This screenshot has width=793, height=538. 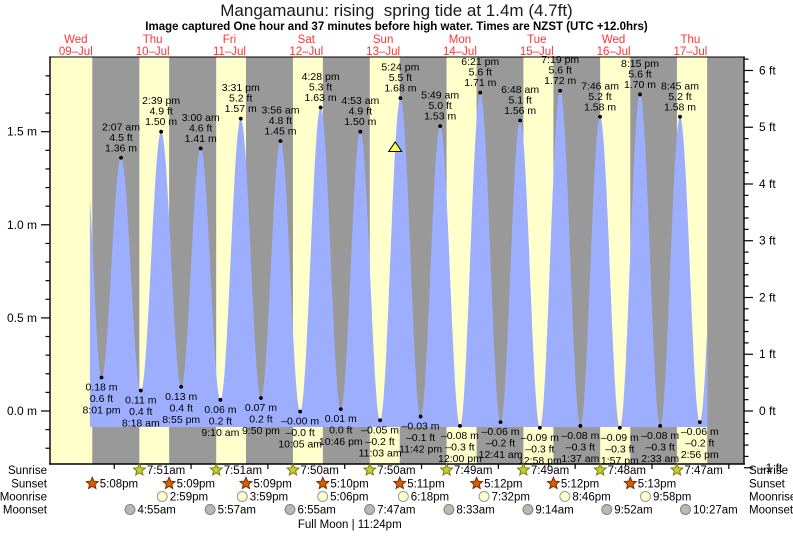 I want to click on astro-event-time: 5:12pm, so click(x=503, y=485).